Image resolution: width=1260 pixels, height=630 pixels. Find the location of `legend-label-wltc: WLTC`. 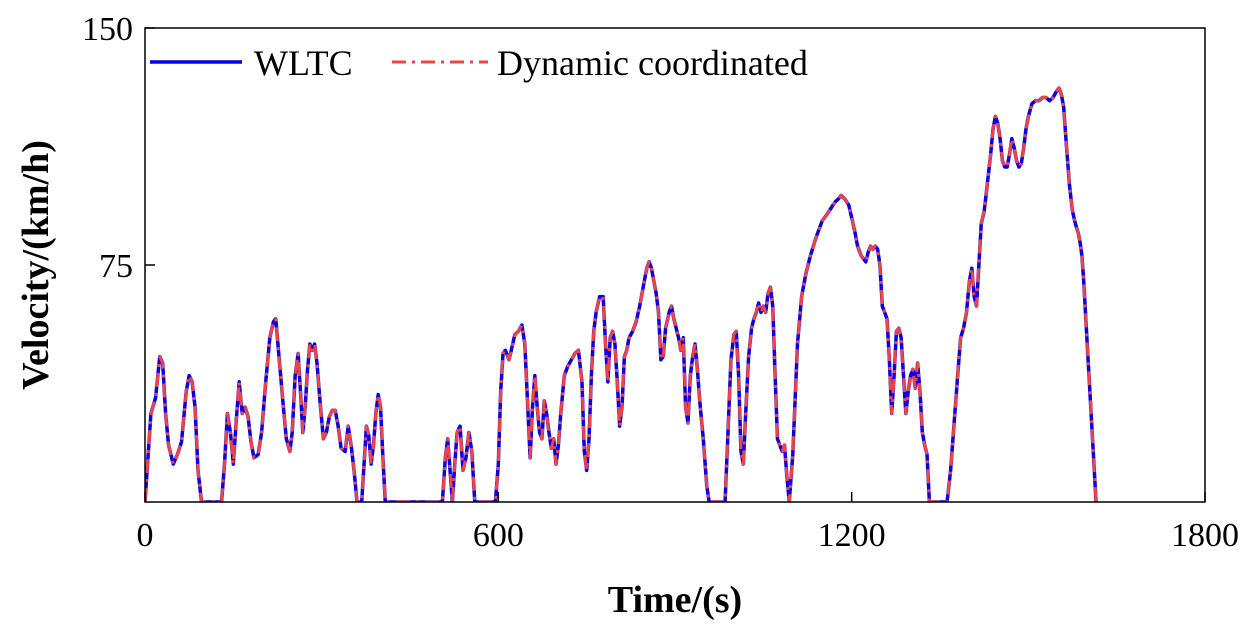

legend-label-wltc: WLTC is located at coordinates (303, 63).